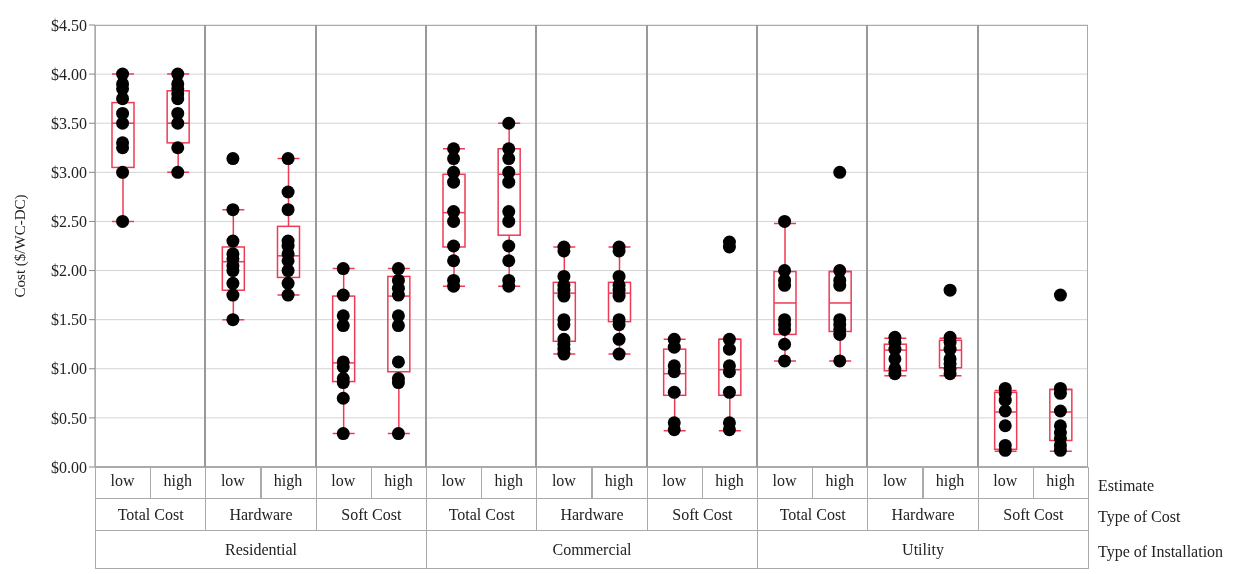 The image size is (1244, 574). Describe the element at coordinates (69, 418) in the screenshot. I see `y-tick-label: $0.50` at that location.